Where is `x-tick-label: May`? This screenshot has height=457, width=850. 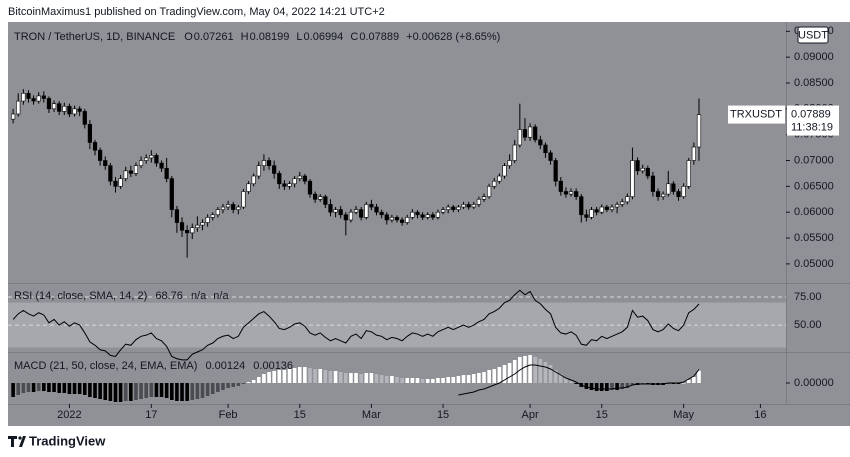
x-tick-label: May is located at coordinates (683, 415).